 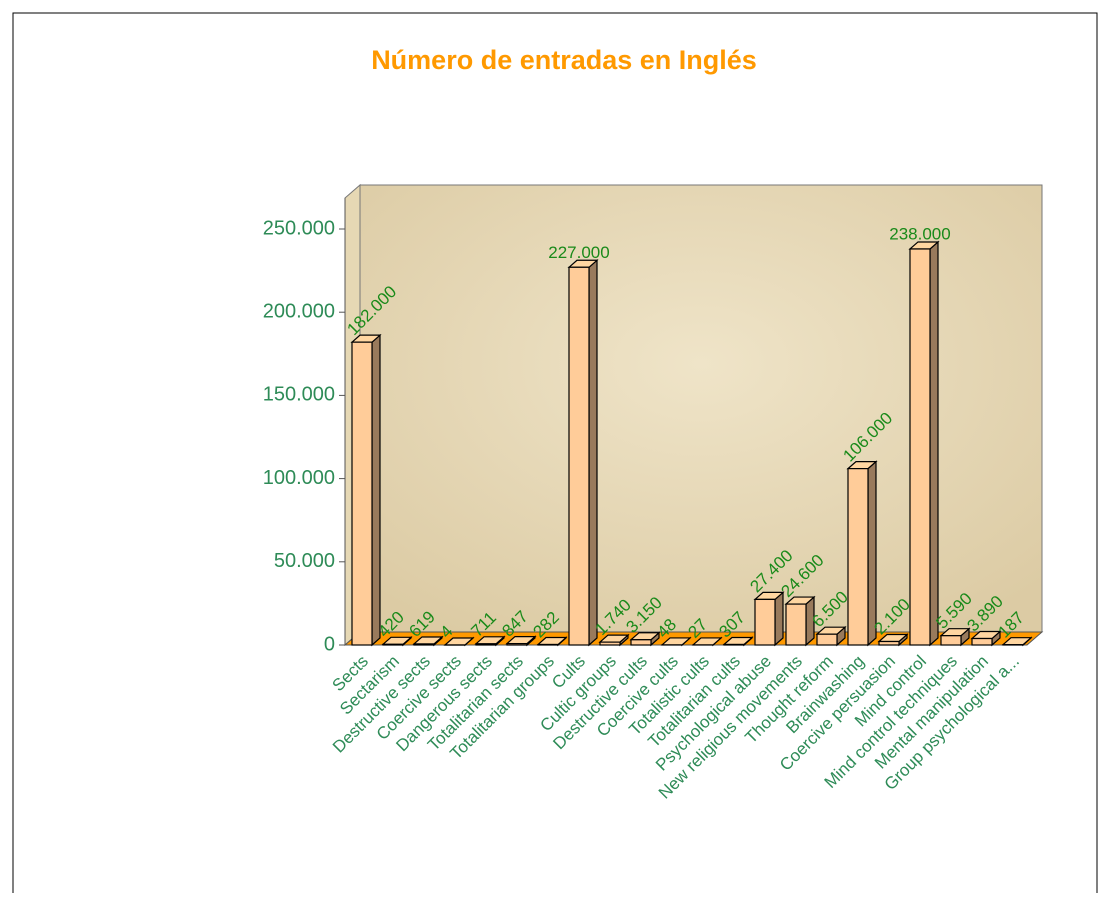 What do you see at coordinates (299, 311) in the screenshot?
I see `y-tick-label: 200.000` at bounding box center [299, 311].